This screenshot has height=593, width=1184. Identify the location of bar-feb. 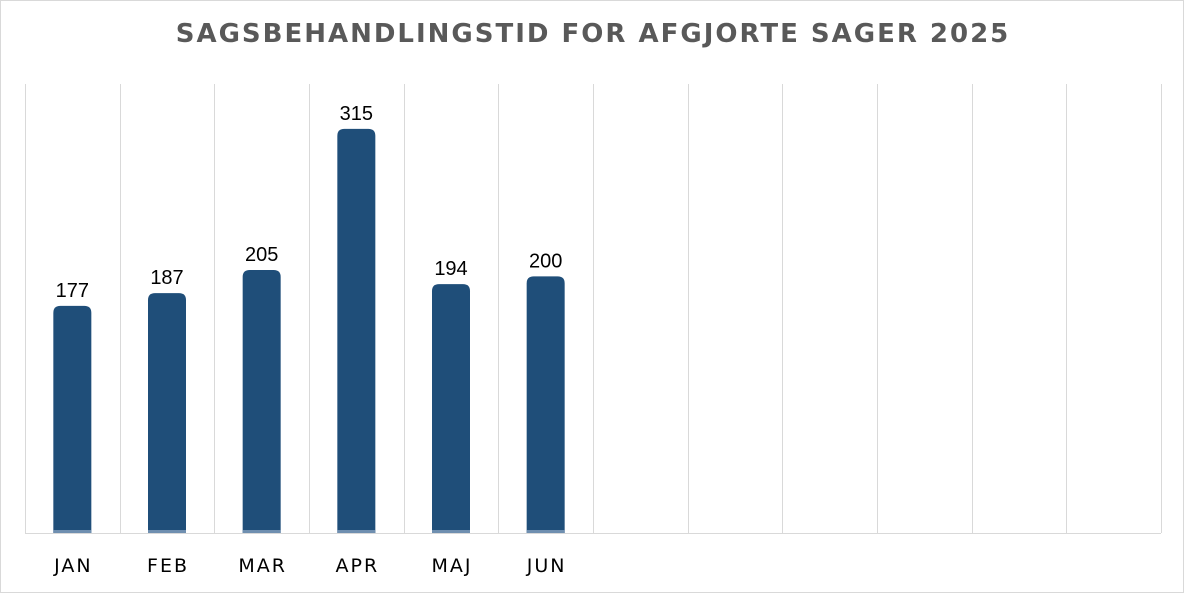
(167, 413).